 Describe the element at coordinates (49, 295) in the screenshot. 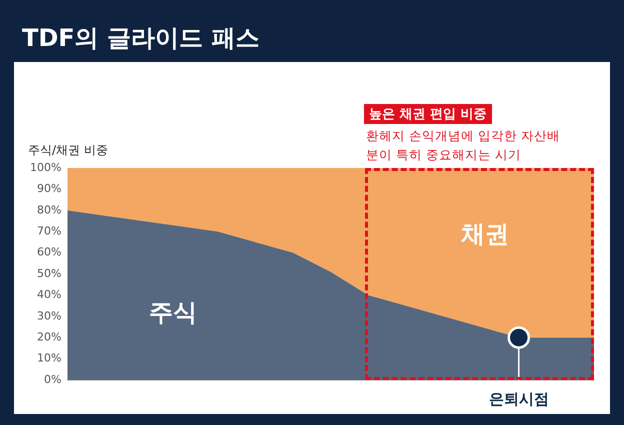

I see `y-tick-label: 40%` at that location.